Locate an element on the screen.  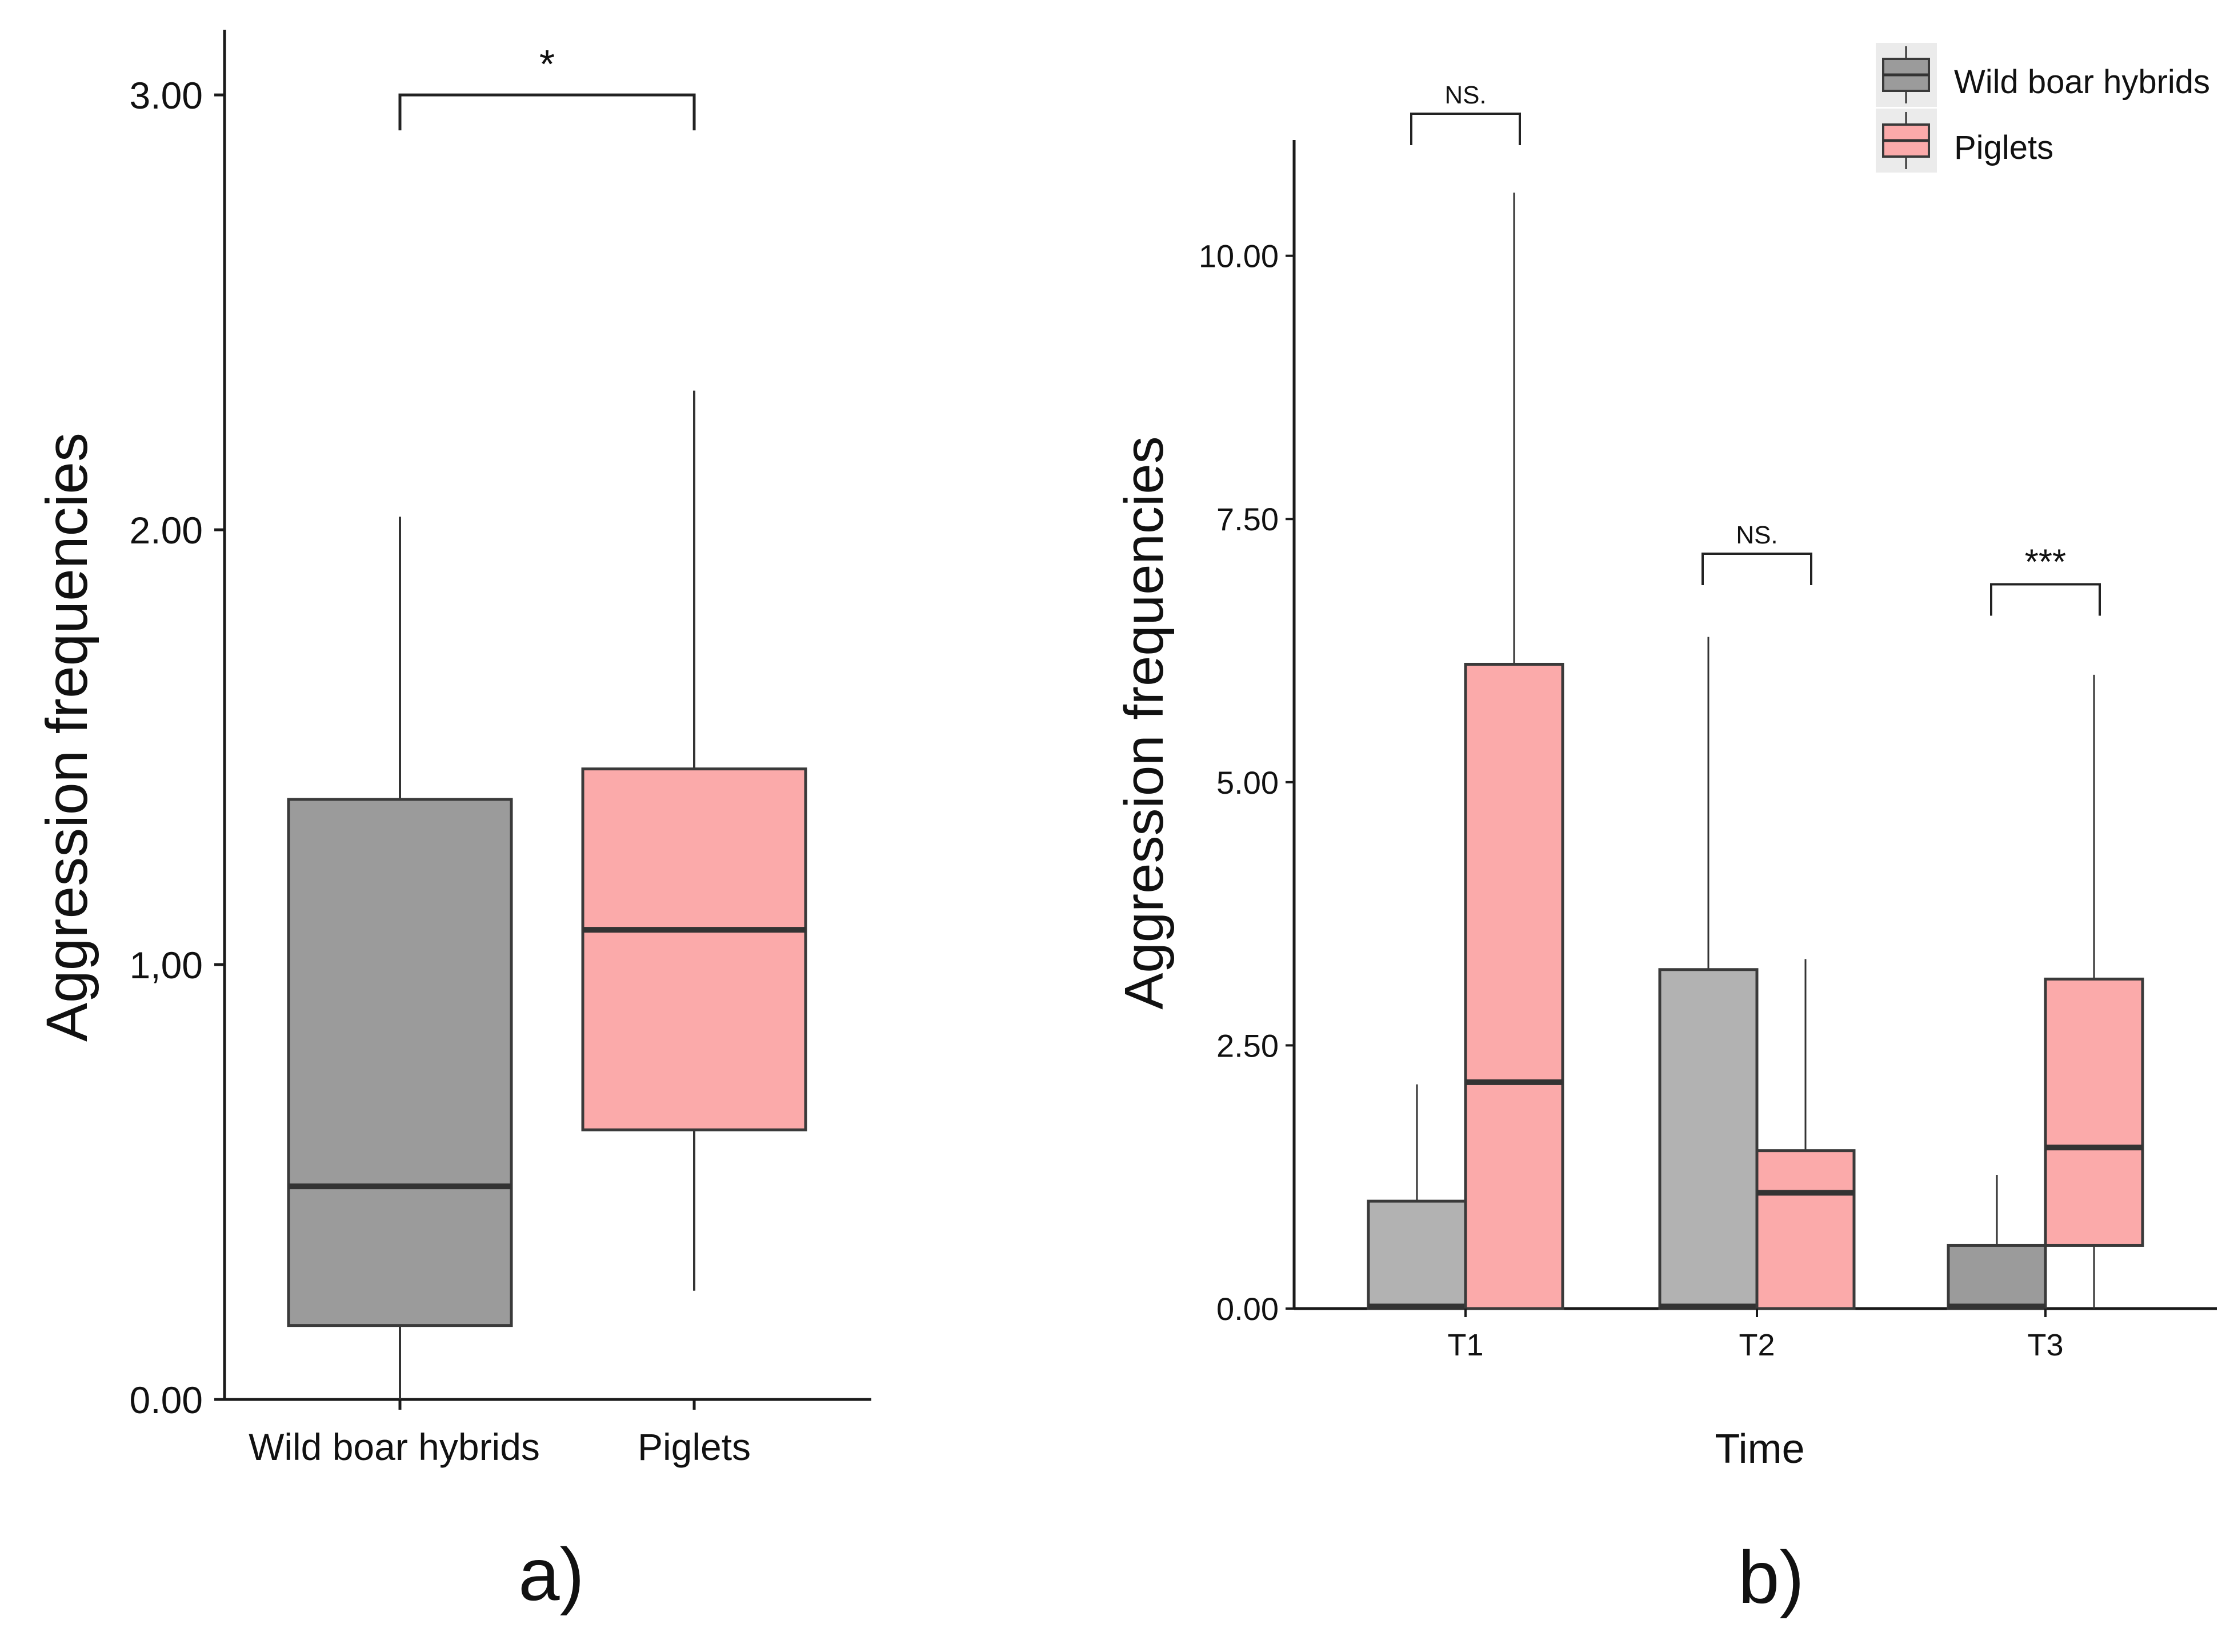
panel-a-y-tick-label: 3.00 is located at coordinates (166, 95).